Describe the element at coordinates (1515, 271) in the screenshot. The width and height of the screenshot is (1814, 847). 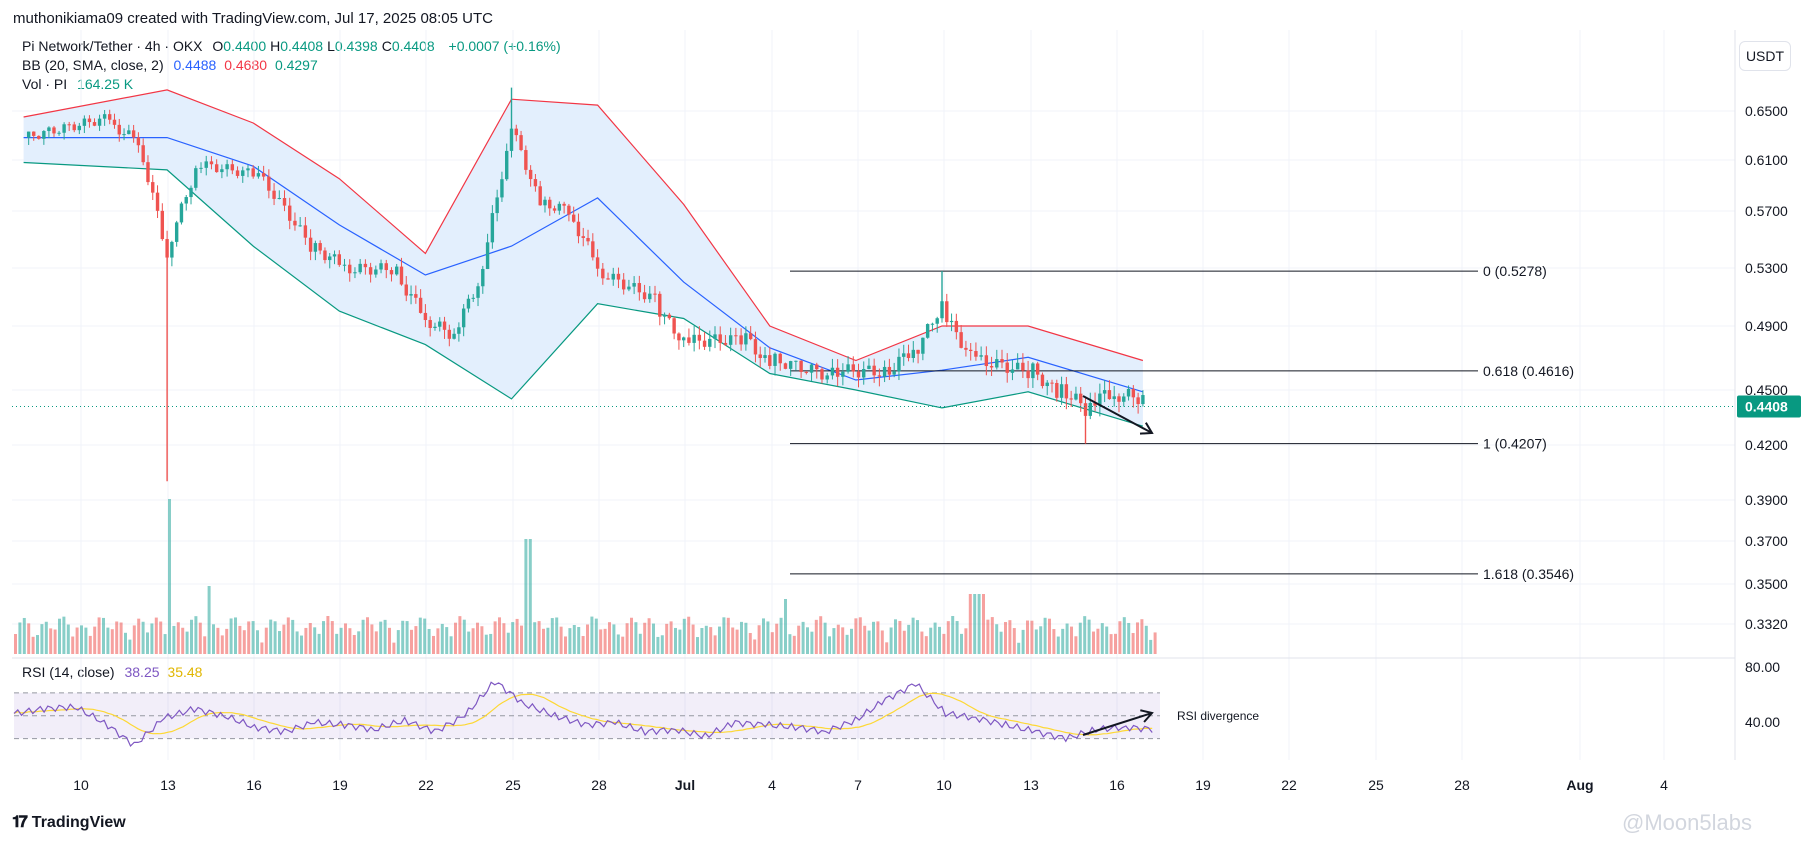
I see `fib-label-0: 0 (0.5278)` at that location.